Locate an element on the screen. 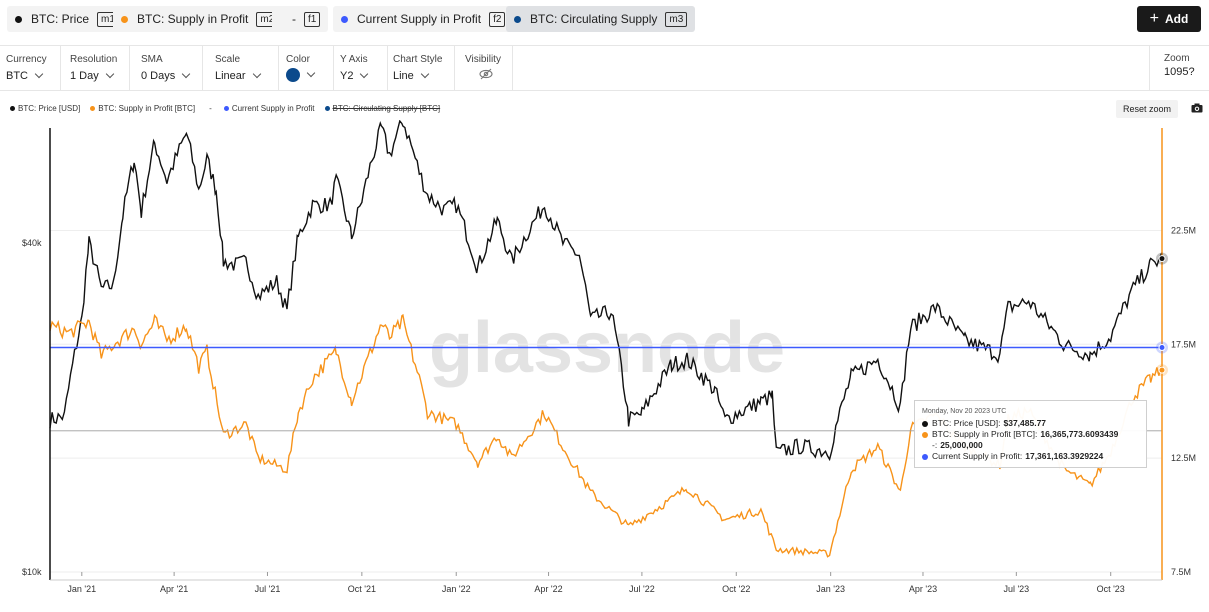 This screenshot has height=612, width=1209. x-tick-label: Jan '23 is located at coordinates (830, 589).